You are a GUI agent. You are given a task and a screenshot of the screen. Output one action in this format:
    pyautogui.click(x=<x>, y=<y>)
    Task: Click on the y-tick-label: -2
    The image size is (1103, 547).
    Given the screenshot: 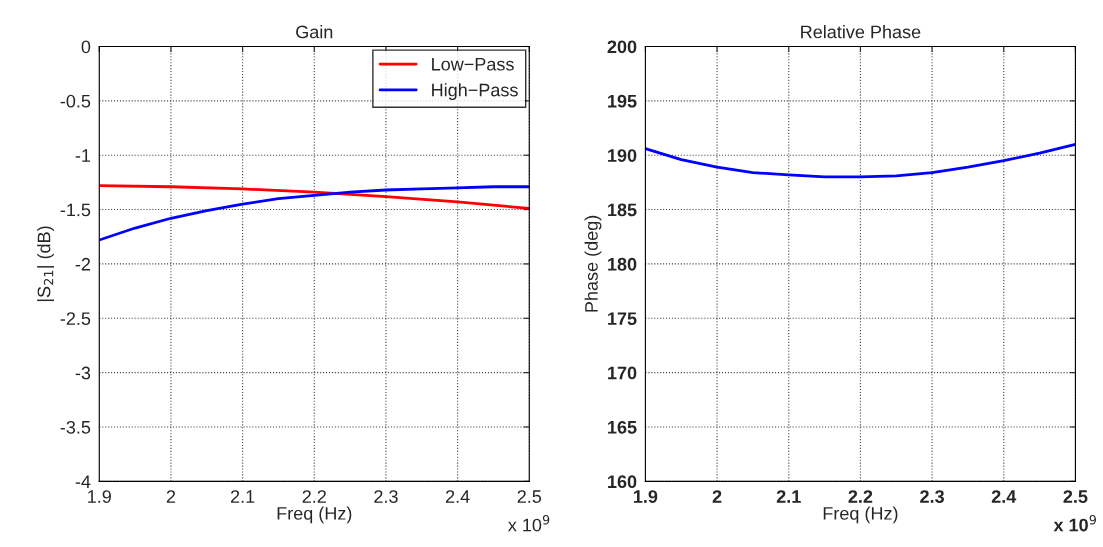 What is the action you would take?
    pyautogui.click(x=83, y=264)
    